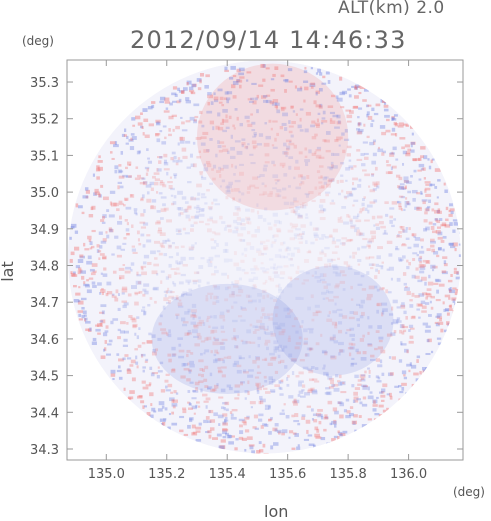  I want to click on y-tick-label: 34.9, so click(44, 230).